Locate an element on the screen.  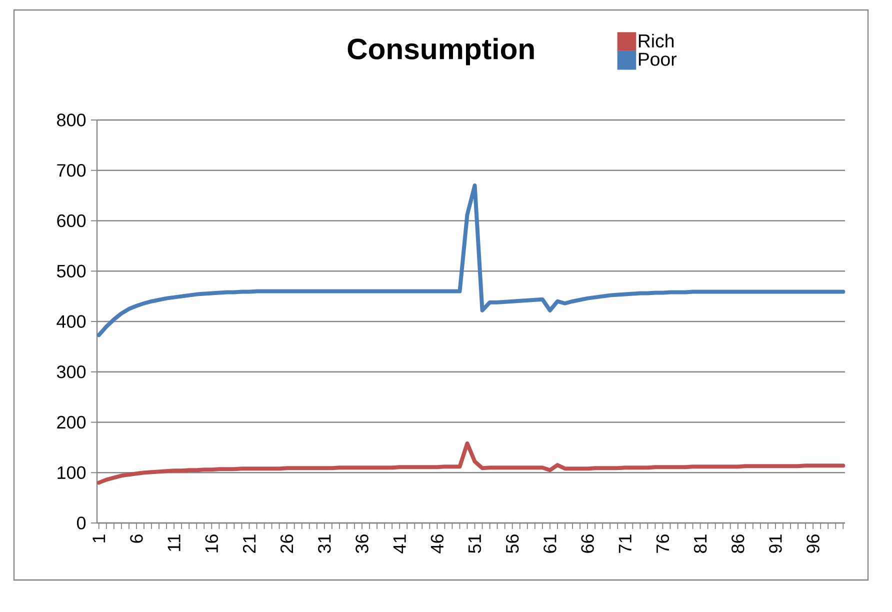
x-tick-label: 26 is located at coordinates (287, 543).